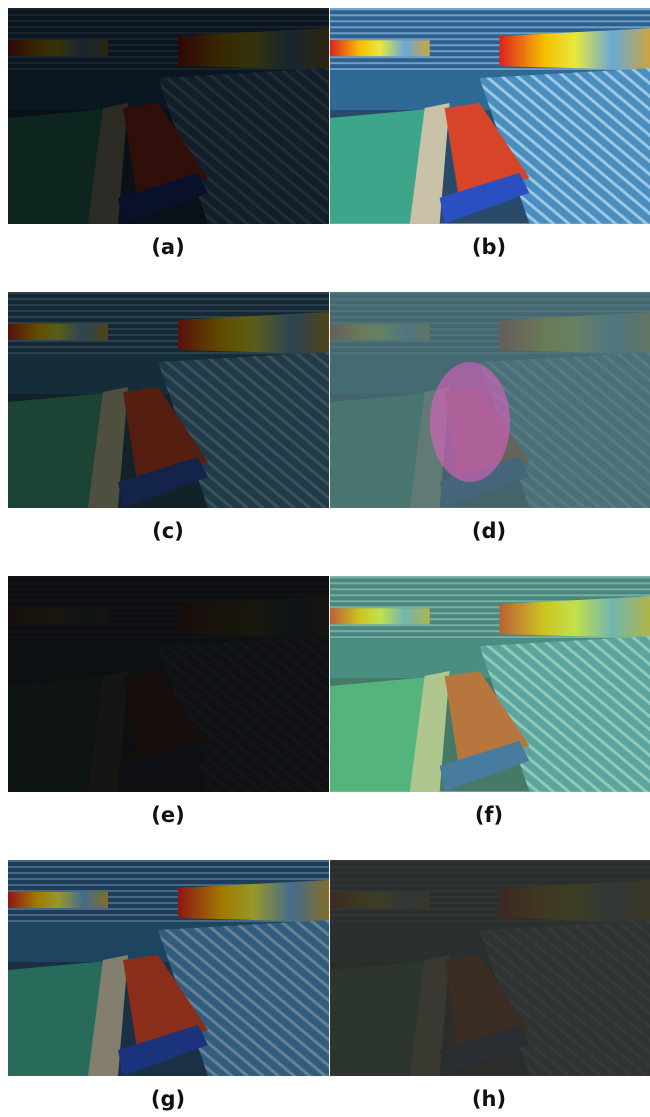 The image size is (650, 1117). Describe the element at coordinates (470, 422) in the screenshot. I see `panel-tint` at that location.